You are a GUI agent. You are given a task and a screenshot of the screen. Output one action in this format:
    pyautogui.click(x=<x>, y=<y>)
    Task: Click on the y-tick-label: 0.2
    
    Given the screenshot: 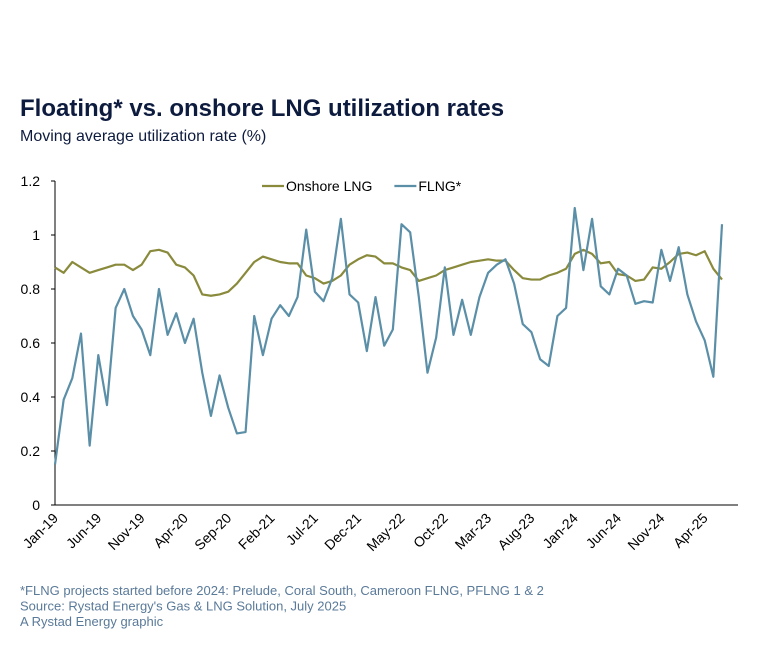 What is the action you would take?
    pyautogui.click(x=31, y=451)
    